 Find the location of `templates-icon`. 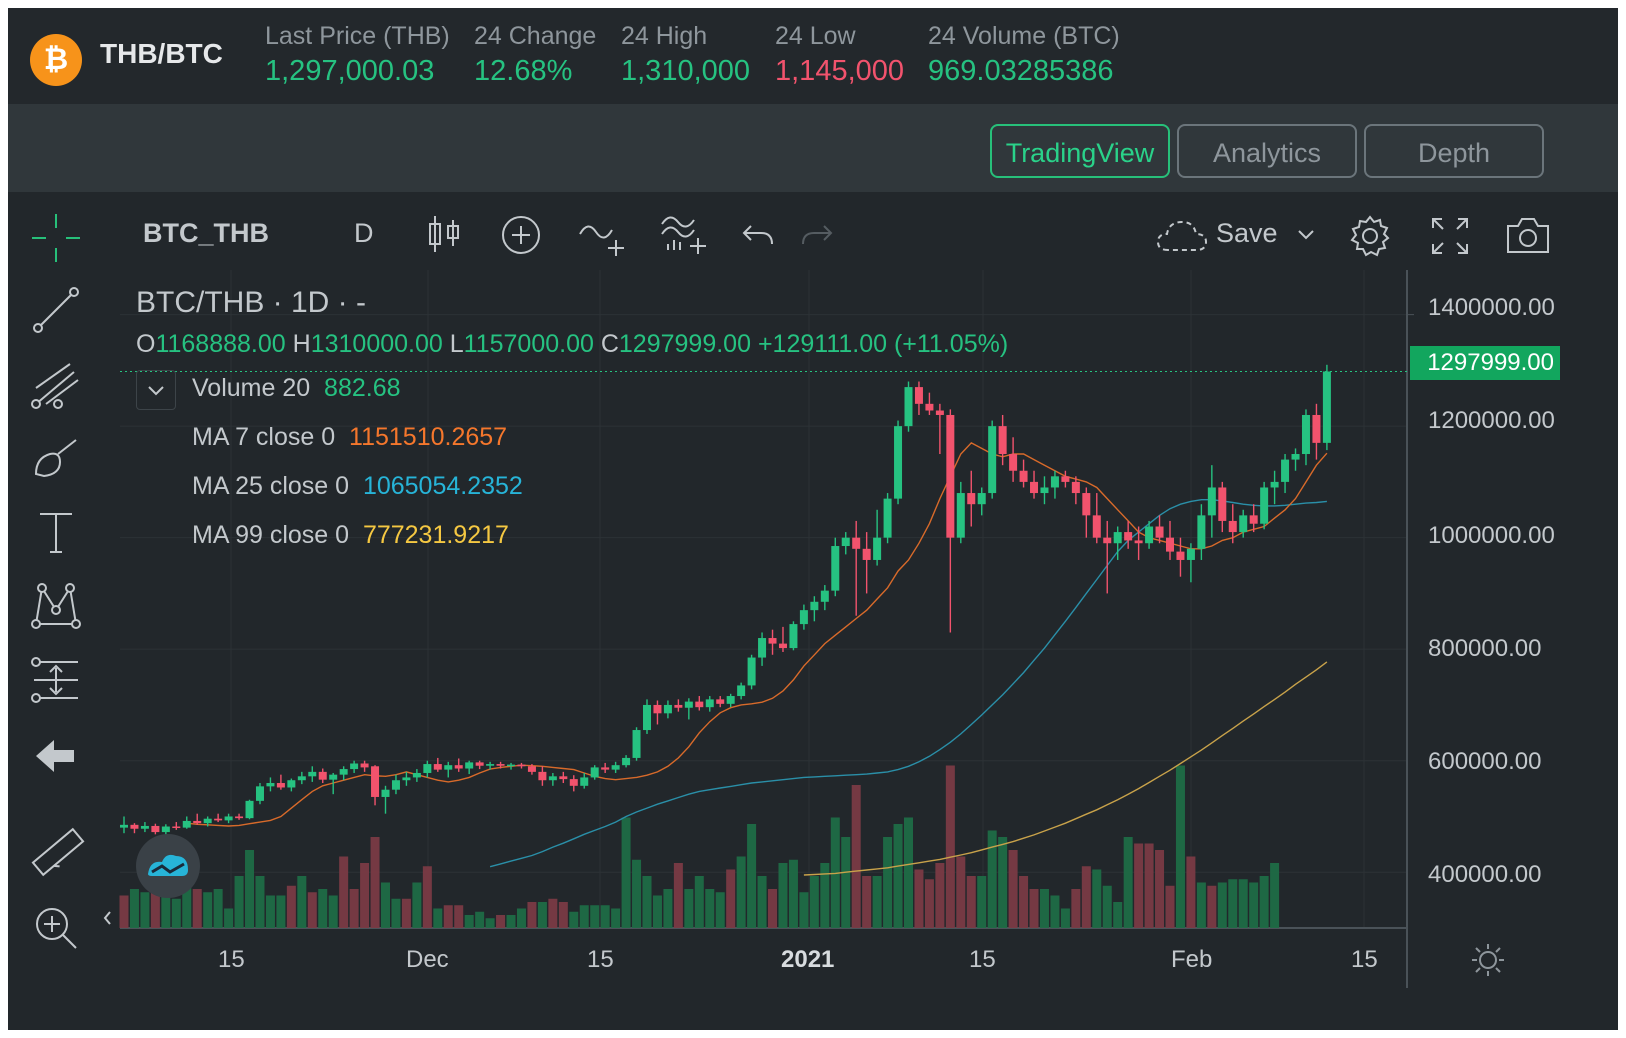

templates-icon is located at coordinates (685, 234).